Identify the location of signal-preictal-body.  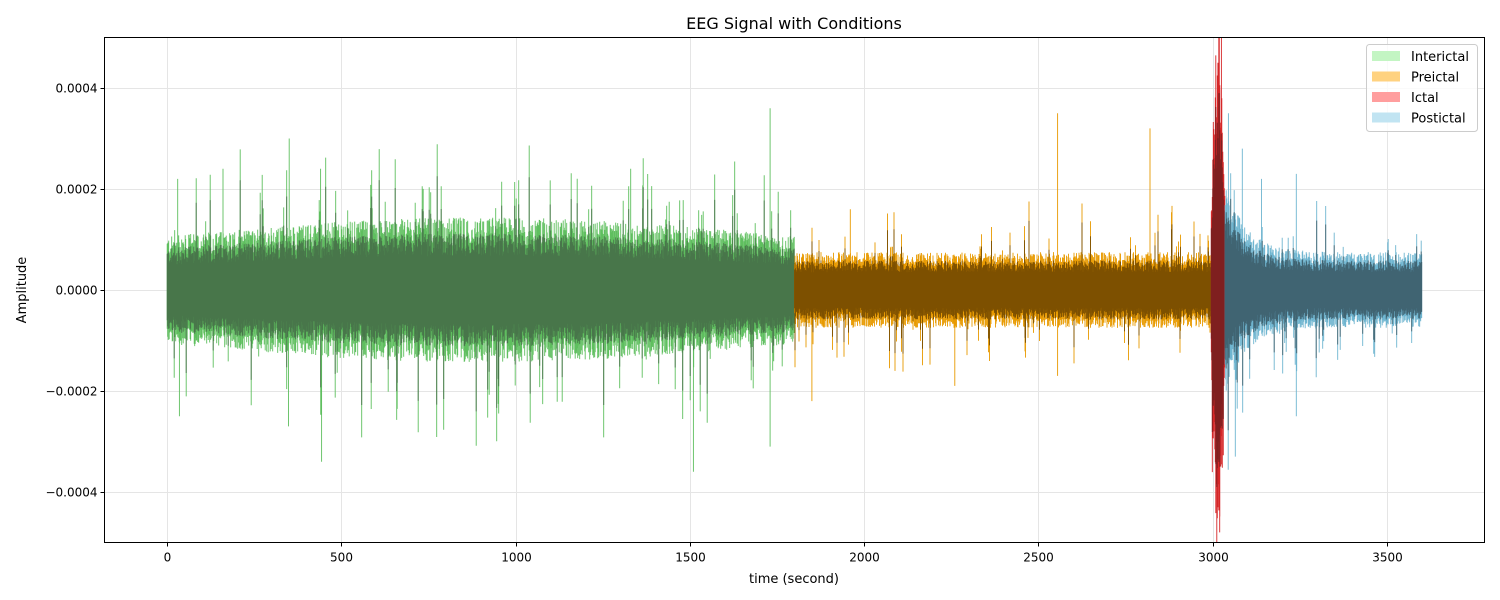
(1003, 287).